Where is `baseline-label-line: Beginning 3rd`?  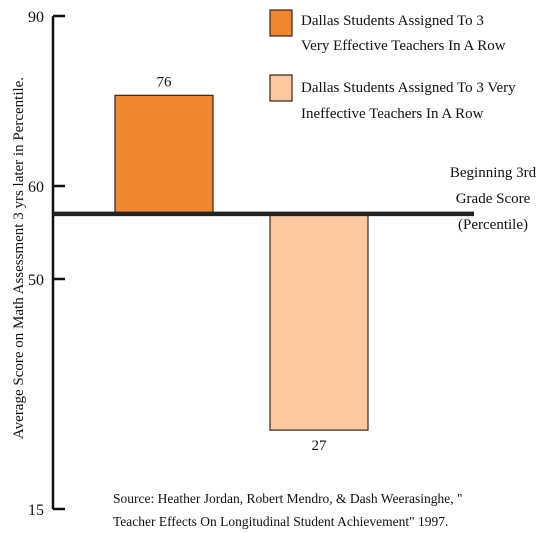 baseline-label-line: Beginning 3rd is located at coordinates (493, 173).